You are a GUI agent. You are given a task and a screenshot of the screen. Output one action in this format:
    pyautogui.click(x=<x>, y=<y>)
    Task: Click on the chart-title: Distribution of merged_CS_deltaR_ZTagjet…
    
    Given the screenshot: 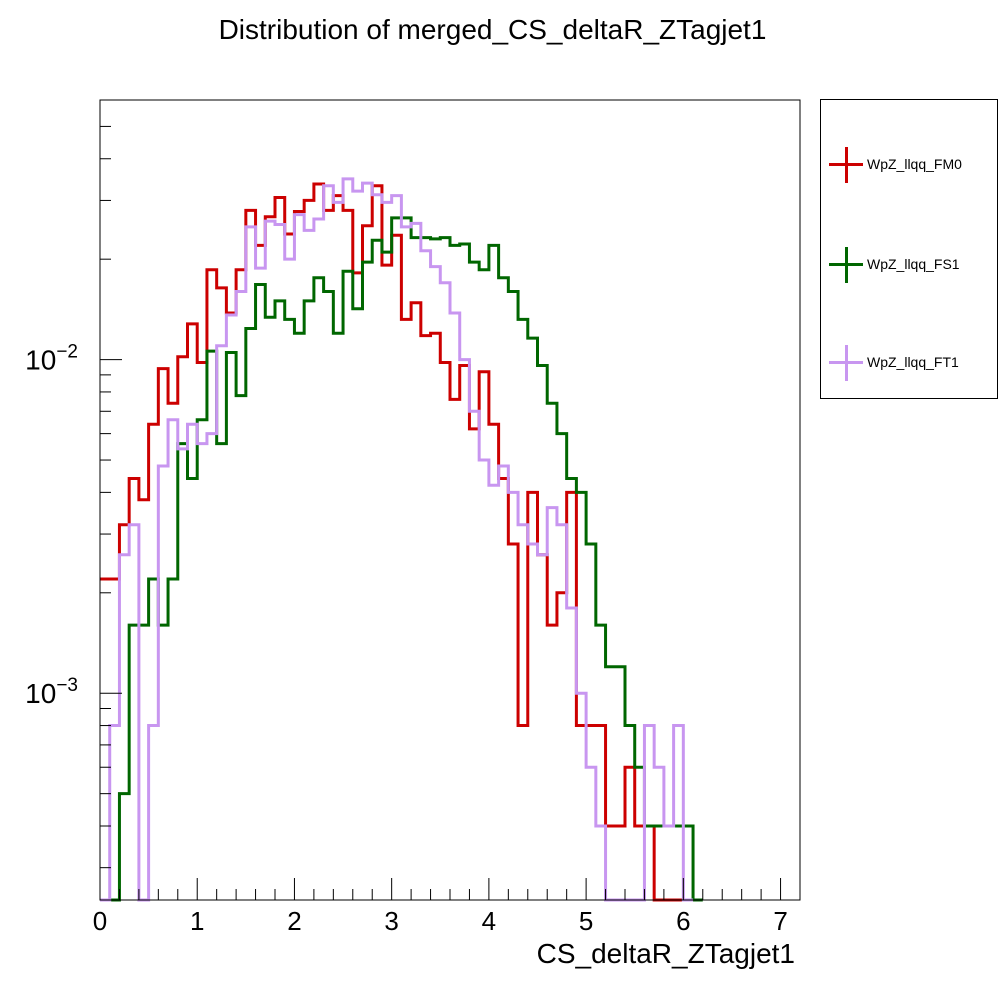 What is the action you would take?
    pyautogui.click(x=492, y=29)
    